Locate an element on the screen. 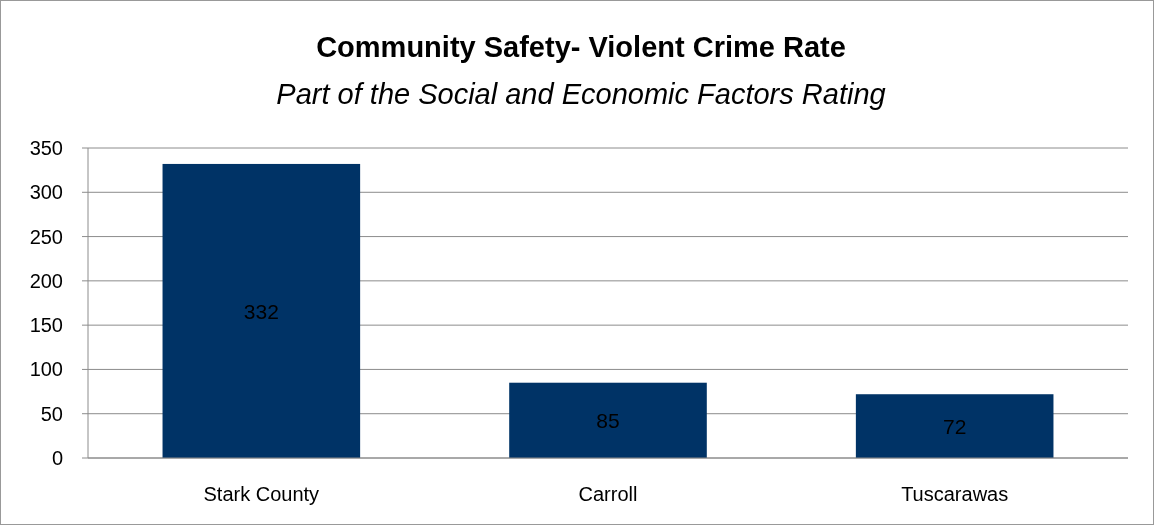 This screenshot has width=1154, height=525. y-tick-label: 250 is located at coordinates (46, 236).